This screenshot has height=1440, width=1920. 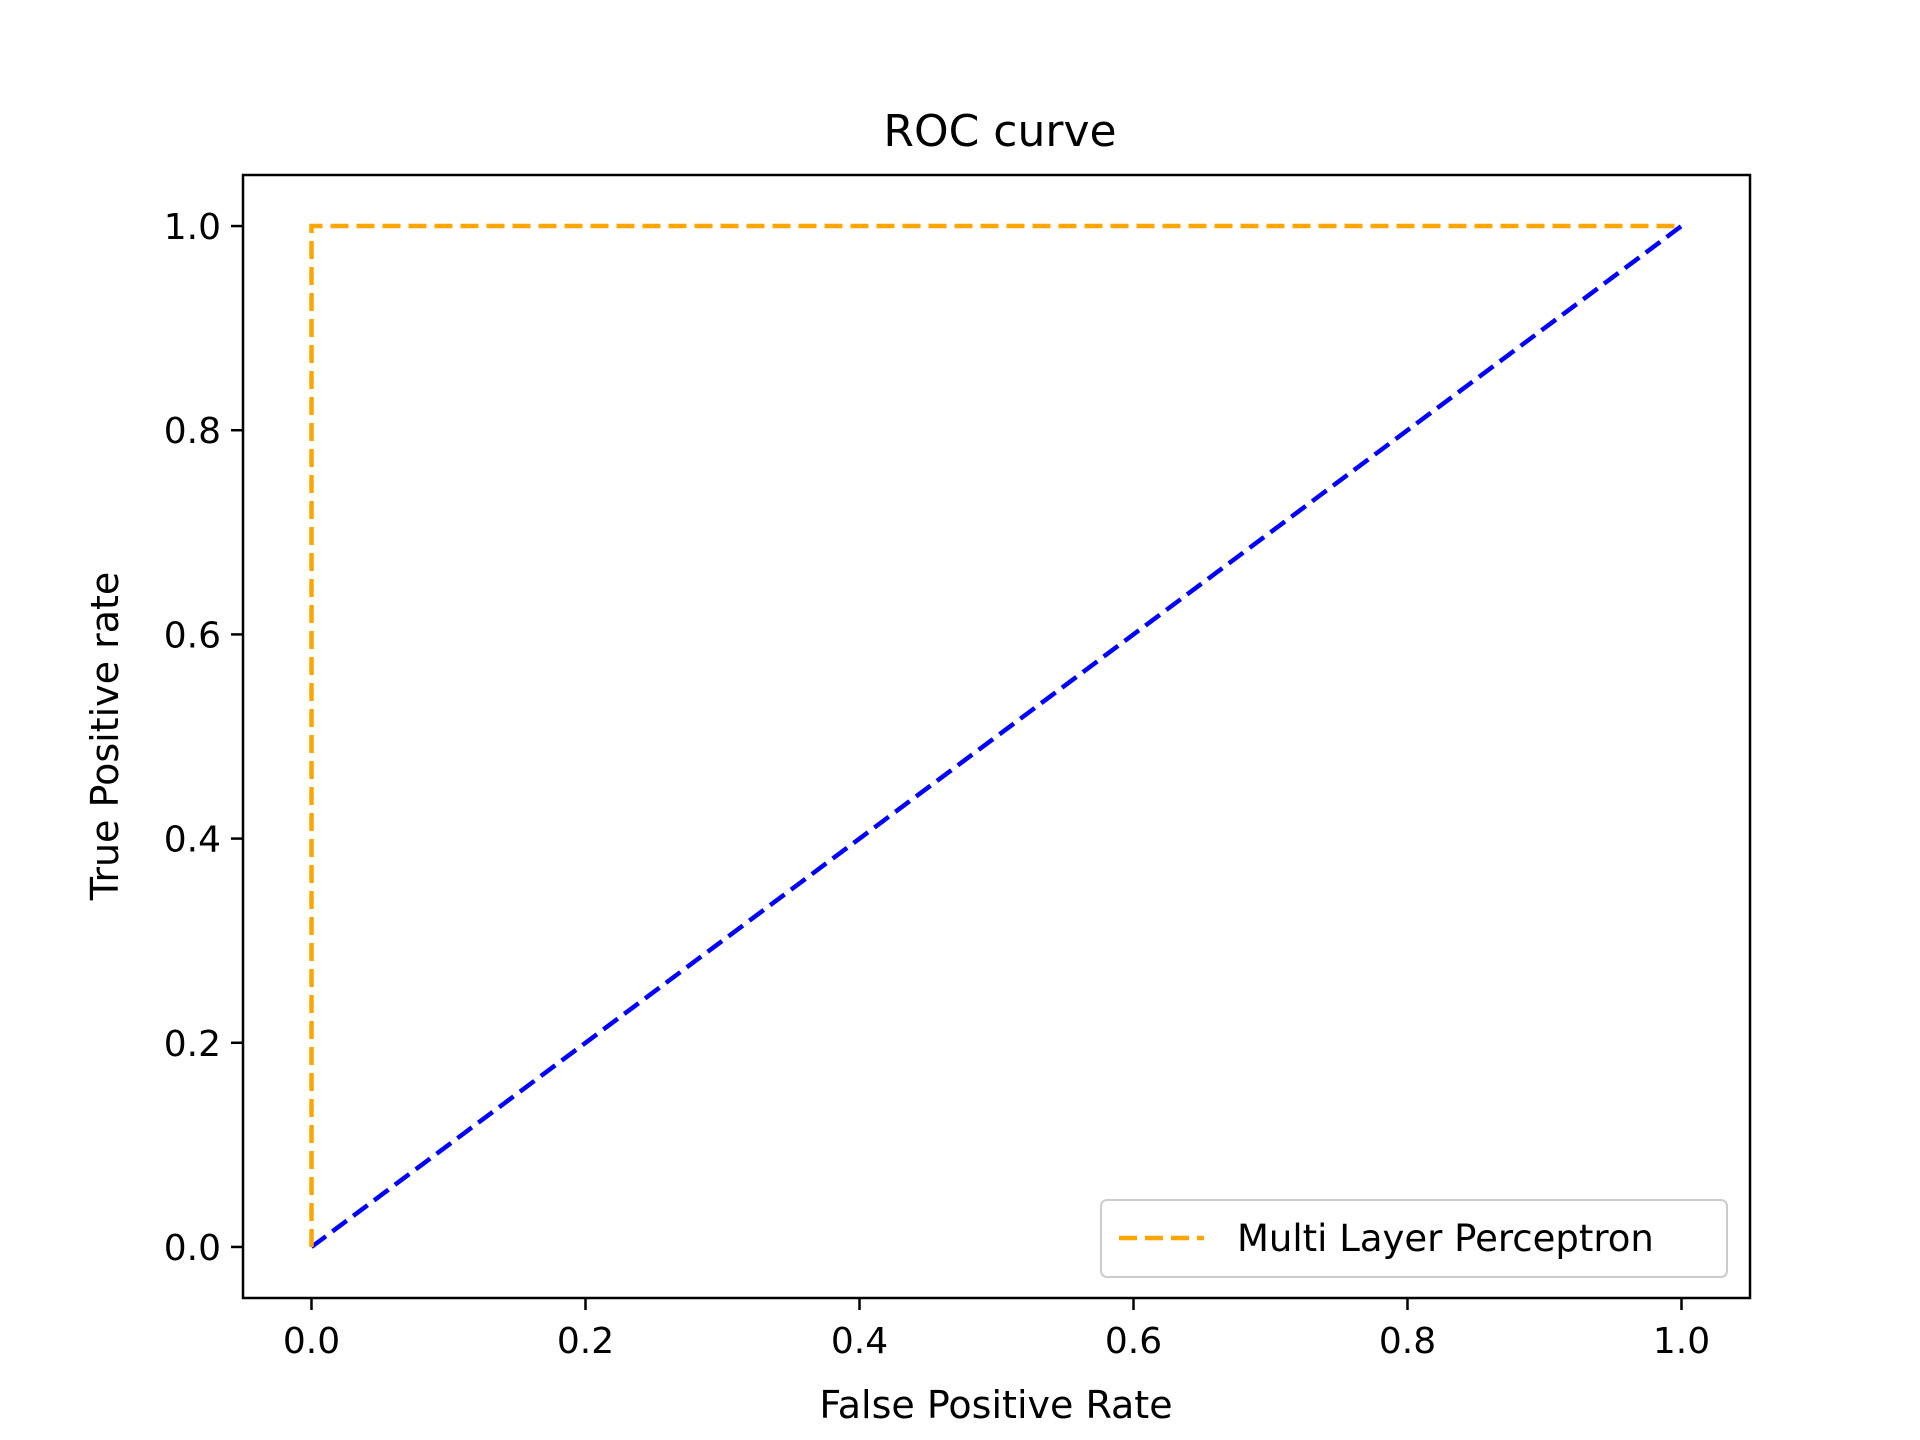 What do you see at coordinates (192, 1044) in the screenshot?
I see `y-tick-label: 0.2` at bounding box center [192, 1044].